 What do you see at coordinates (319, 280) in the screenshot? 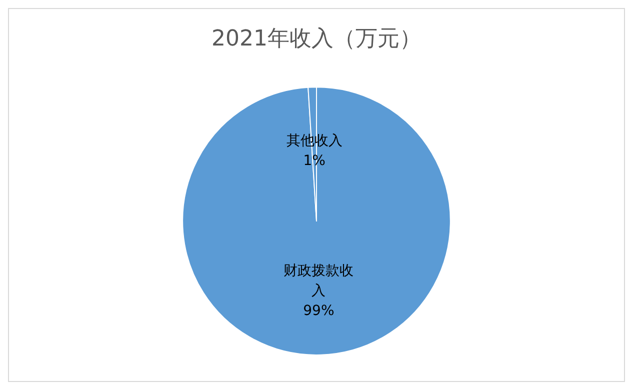
I see `slice-label: 财政拨款收入` at bounding box center [319, 280].